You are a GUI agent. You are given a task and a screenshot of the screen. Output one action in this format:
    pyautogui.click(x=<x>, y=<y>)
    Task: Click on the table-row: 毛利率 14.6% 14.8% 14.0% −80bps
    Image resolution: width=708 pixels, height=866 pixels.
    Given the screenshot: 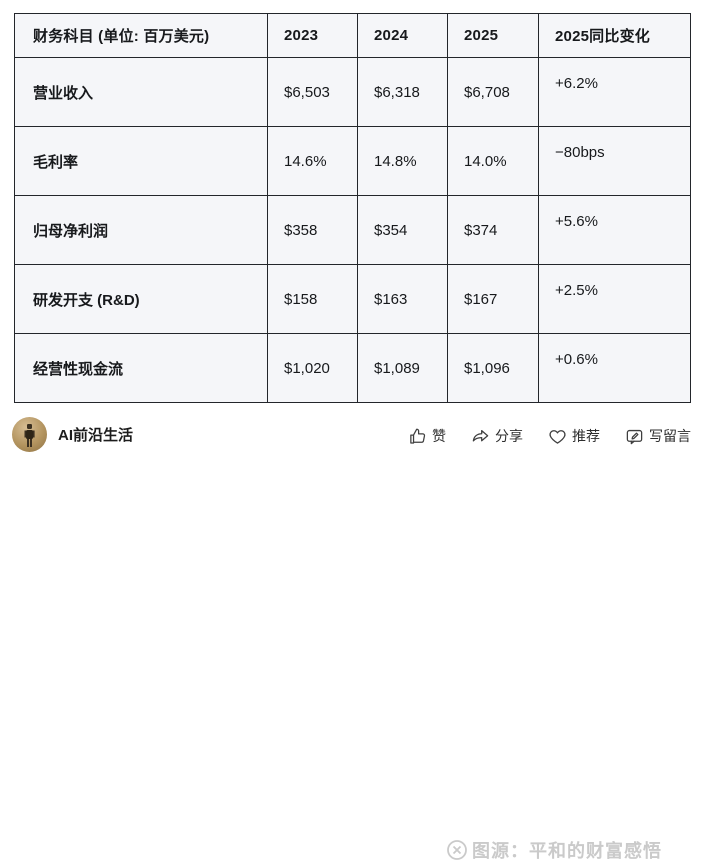 What is the action you would take?
    pyautogui.click(x=352, y=161)
    